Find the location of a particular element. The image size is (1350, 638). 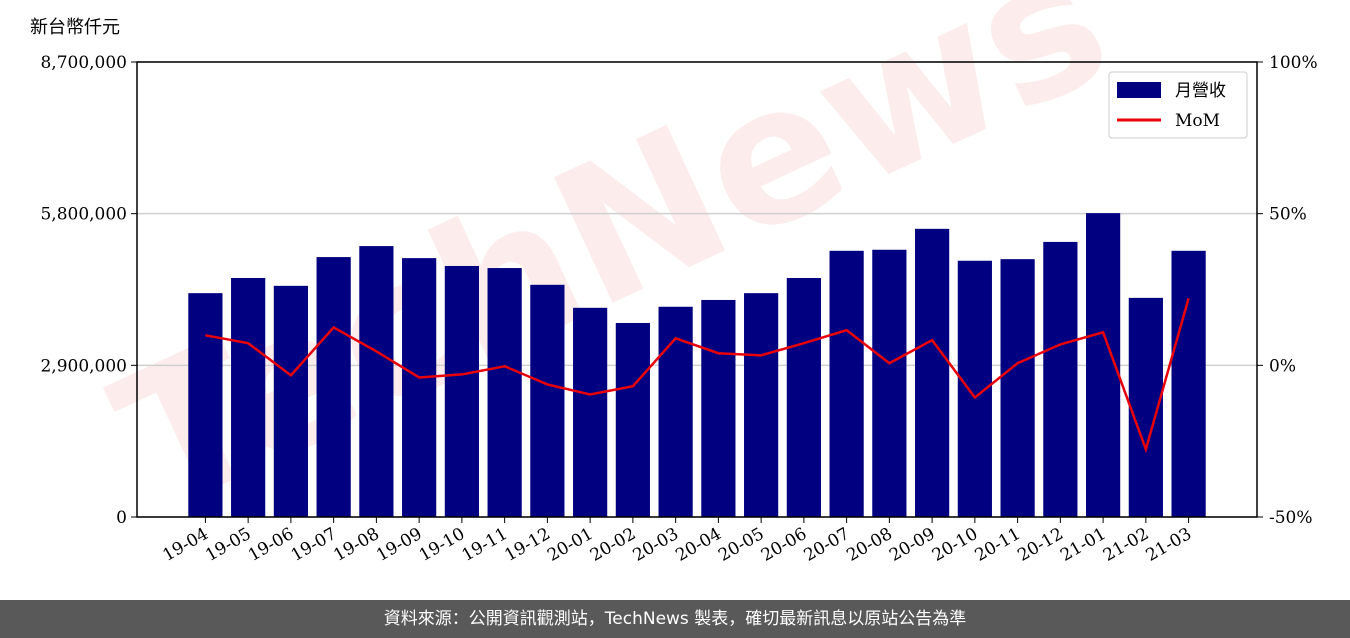

x-tick-label: 19-10 is located at coordinates (442, 545).